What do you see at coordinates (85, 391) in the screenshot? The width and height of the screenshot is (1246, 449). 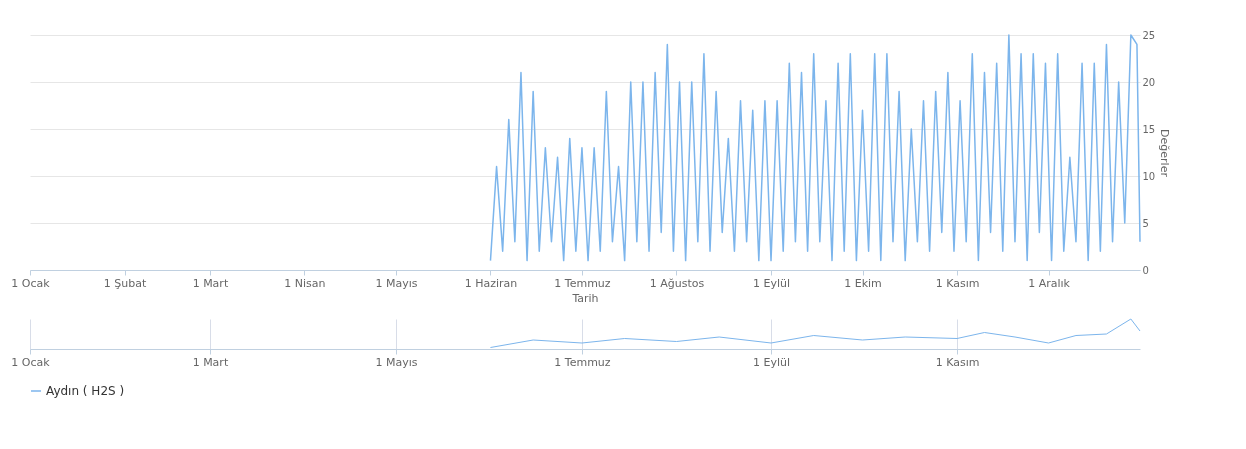 I see `legend-label: Aydın ( H2S )` at bounding box center [85, 391].